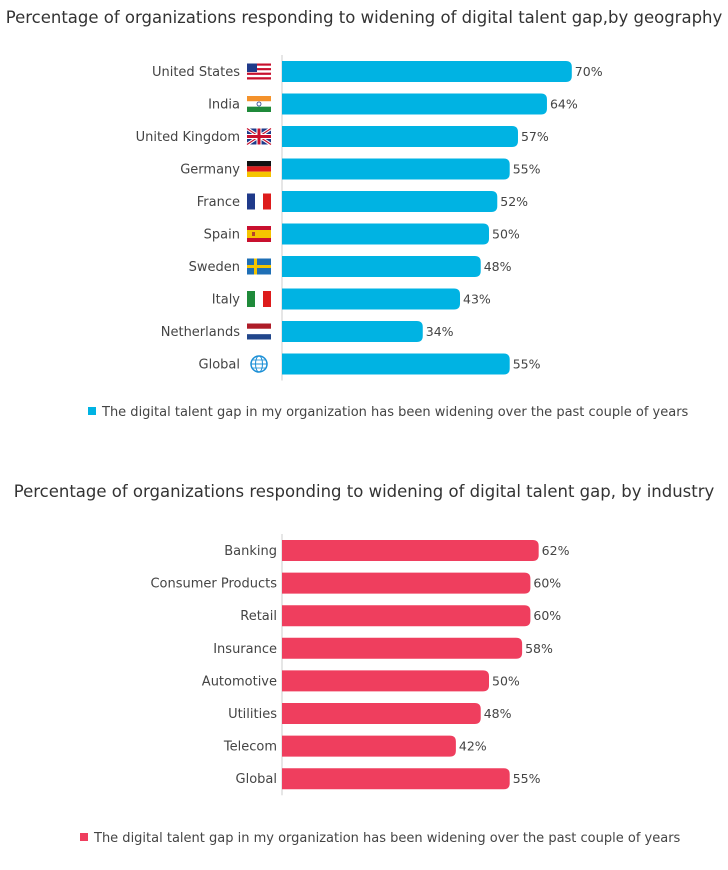  I want to click on category-label: Netherlands, so click(200, 332).